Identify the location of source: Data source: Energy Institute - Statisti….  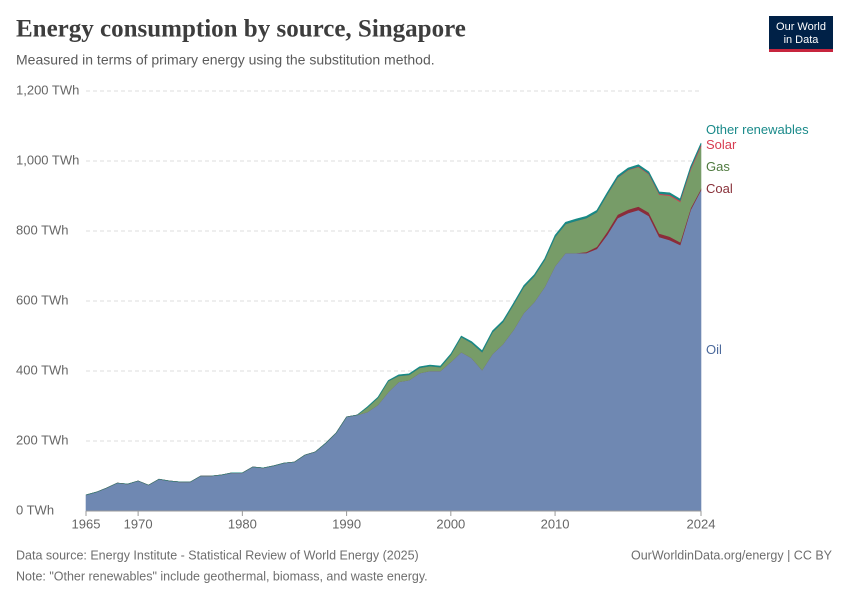
(217, 555).